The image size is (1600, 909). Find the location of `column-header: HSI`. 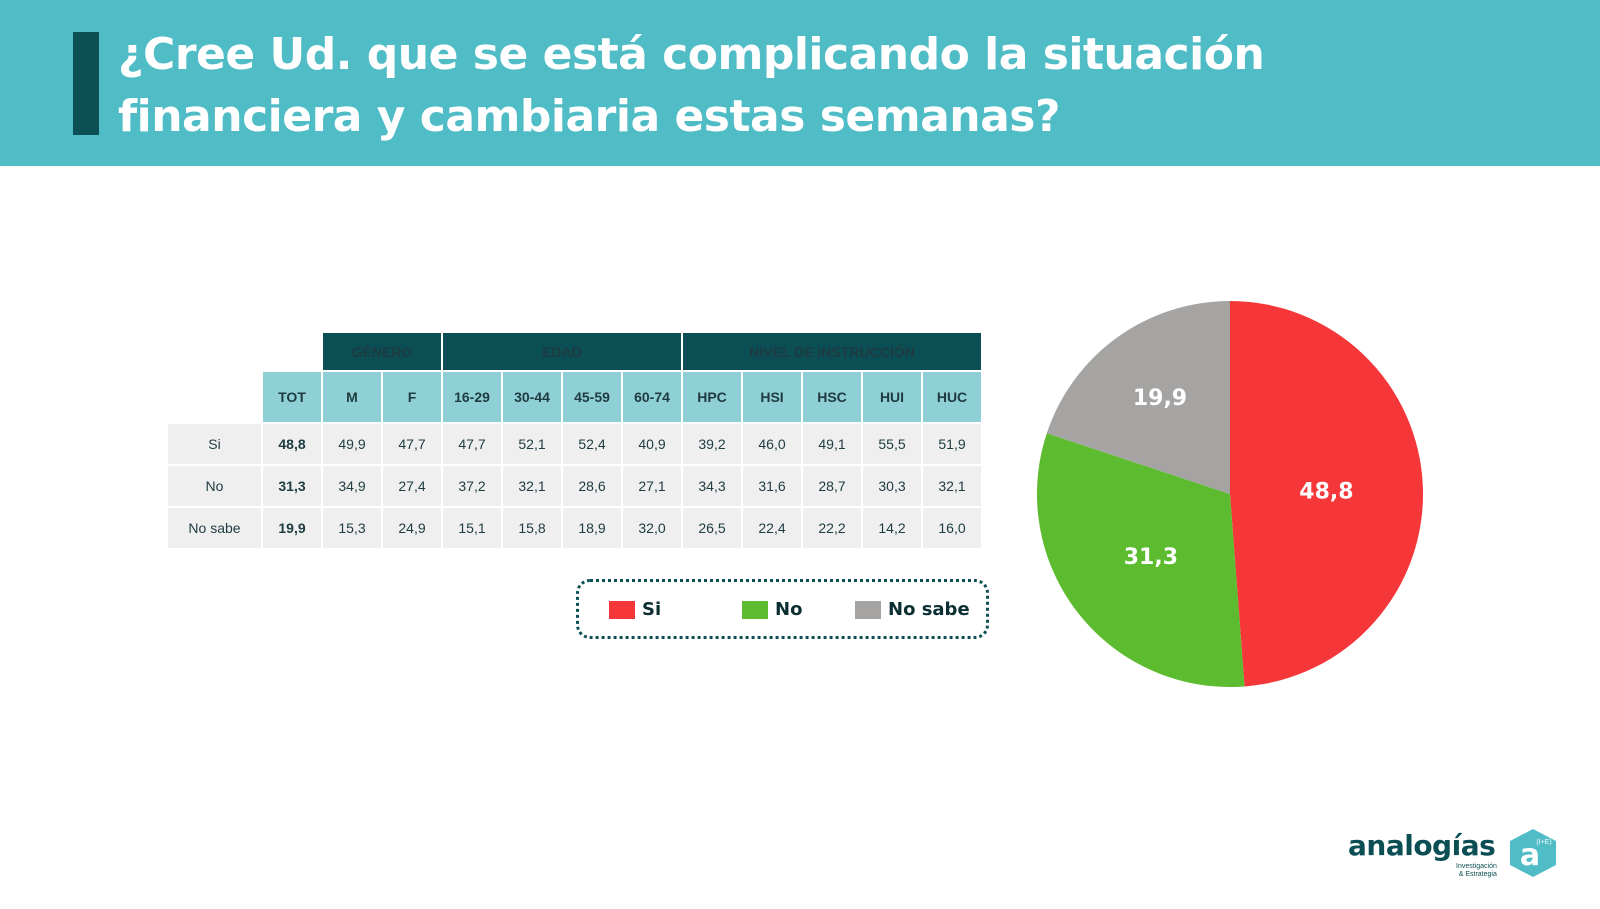

column-header: HSI is located at coordinates (772, 397).